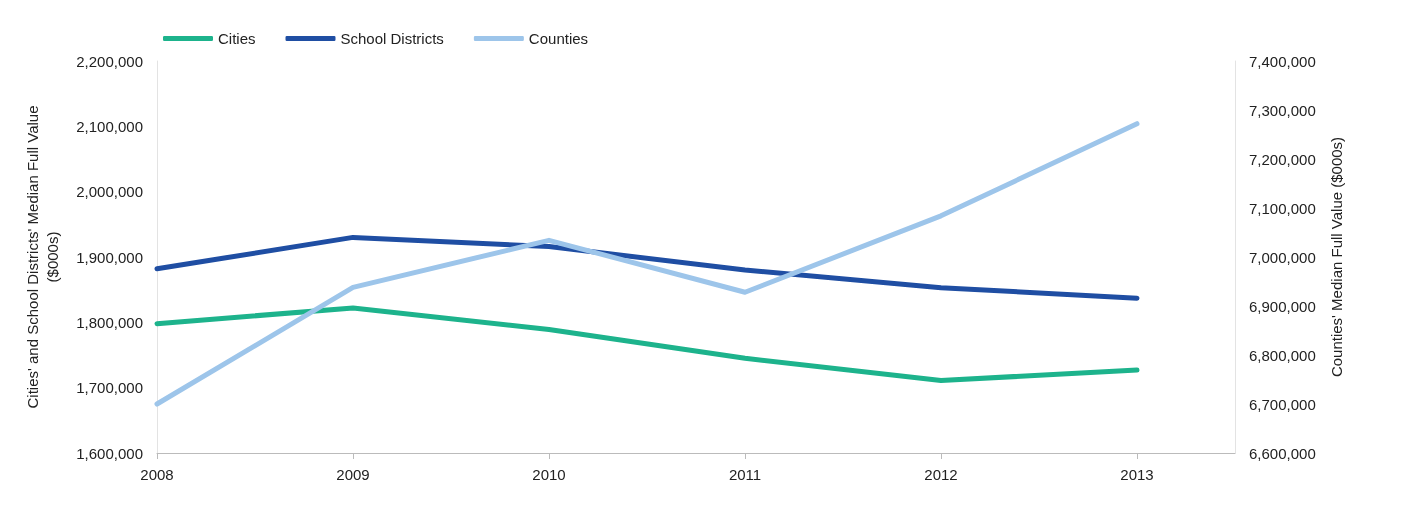 This screenshot has height=523, width=1404. What do you see at coordinates (1137, 474) in the screenshot?
I see `x-tick-label: 2013` at bounding box center [1137, 474].